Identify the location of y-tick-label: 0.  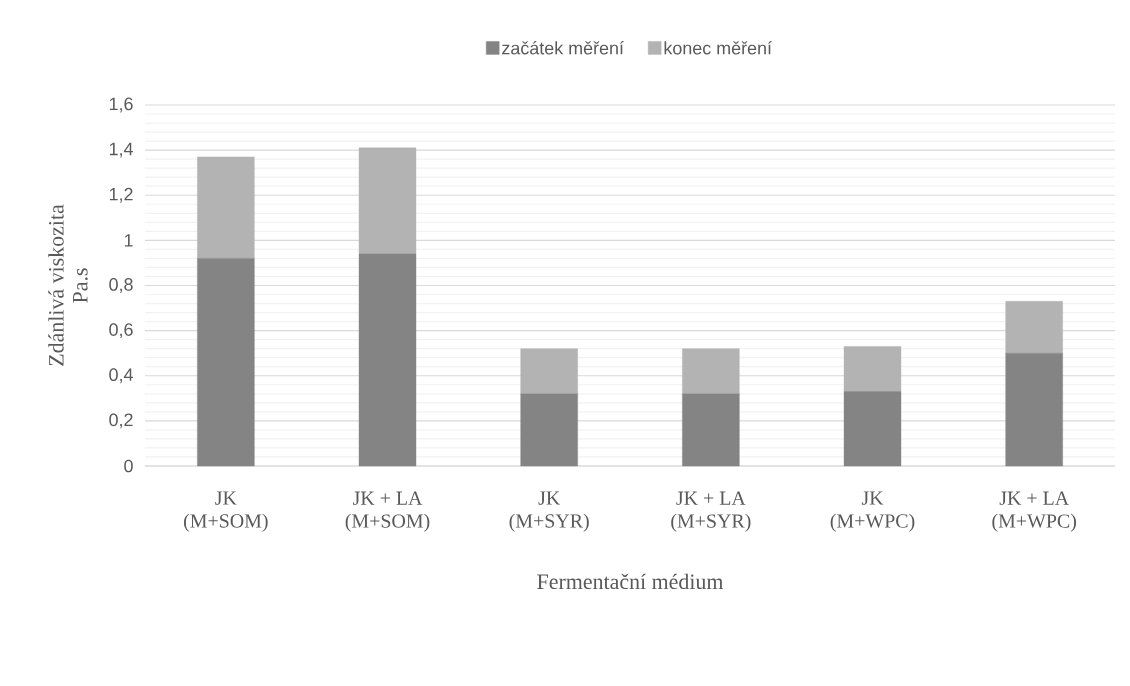
(128, 466).